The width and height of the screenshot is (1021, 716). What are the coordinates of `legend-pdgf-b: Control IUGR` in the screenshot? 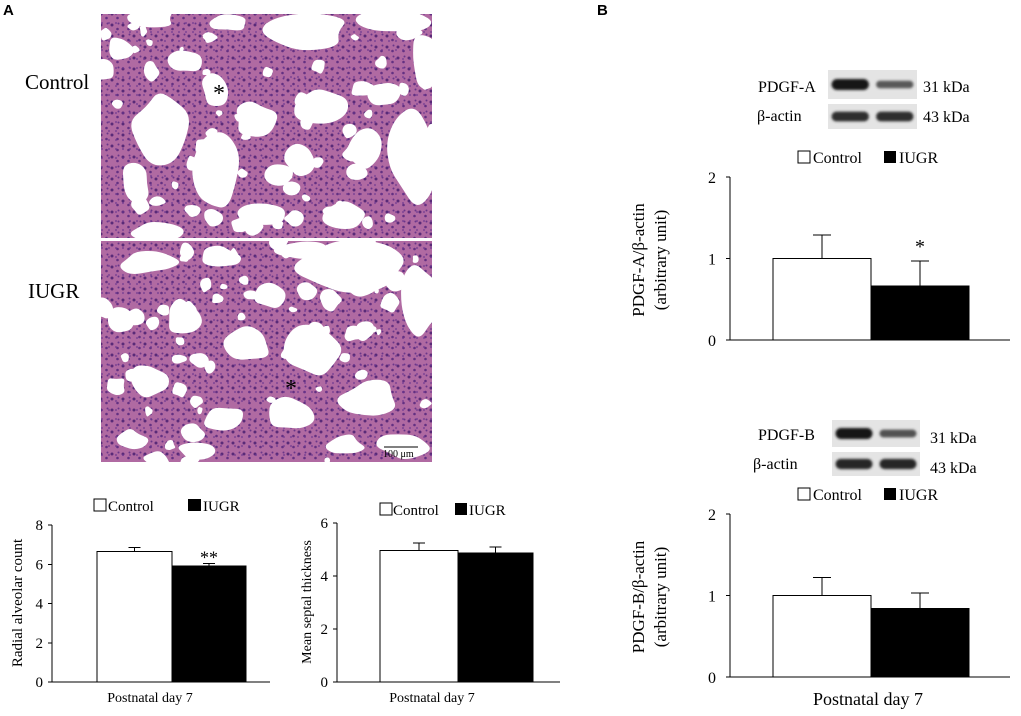 It's located at (867, 495).